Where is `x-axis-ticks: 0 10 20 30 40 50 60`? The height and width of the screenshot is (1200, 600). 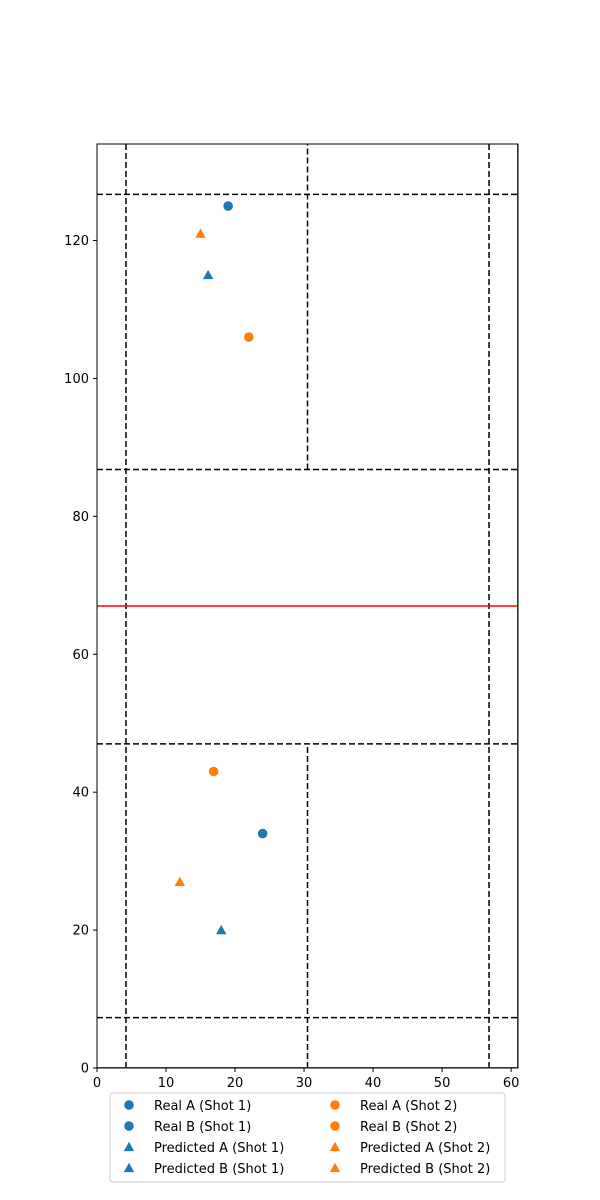
x-axis-ticks: 0 10 20 30 40 50 60 is located at coordinates (306, 1079).